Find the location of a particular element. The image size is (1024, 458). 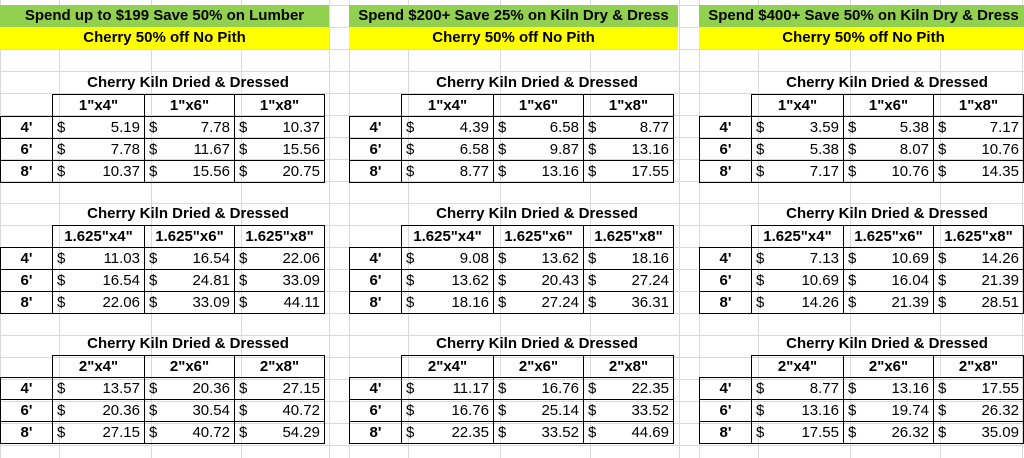

price-amount: 10.76 is located at coordinates (1000, 149).